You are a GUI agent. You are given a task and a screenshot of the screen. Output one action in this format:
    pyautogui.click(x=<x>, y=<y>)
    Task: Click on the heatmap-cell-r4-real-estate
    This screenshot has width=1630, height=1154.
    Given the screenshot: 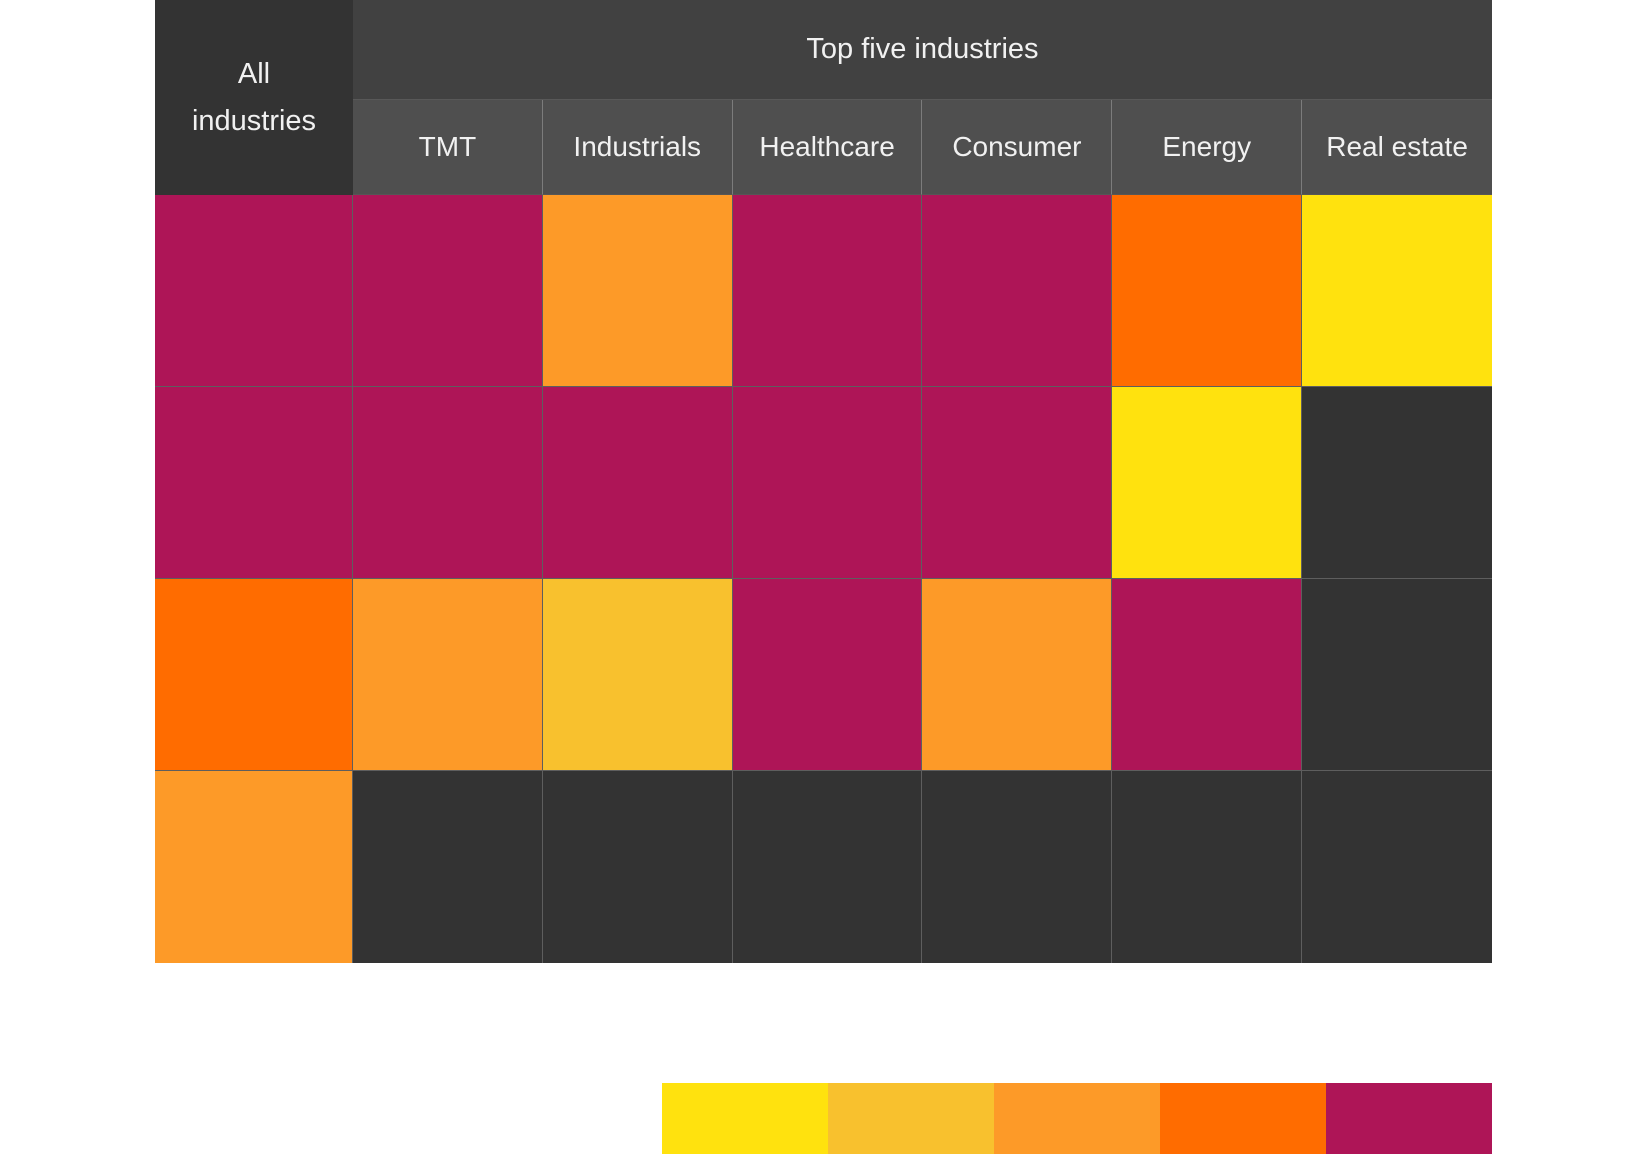 What is the action you would take?
    pyautogui.click(x=1397, y=867)
    